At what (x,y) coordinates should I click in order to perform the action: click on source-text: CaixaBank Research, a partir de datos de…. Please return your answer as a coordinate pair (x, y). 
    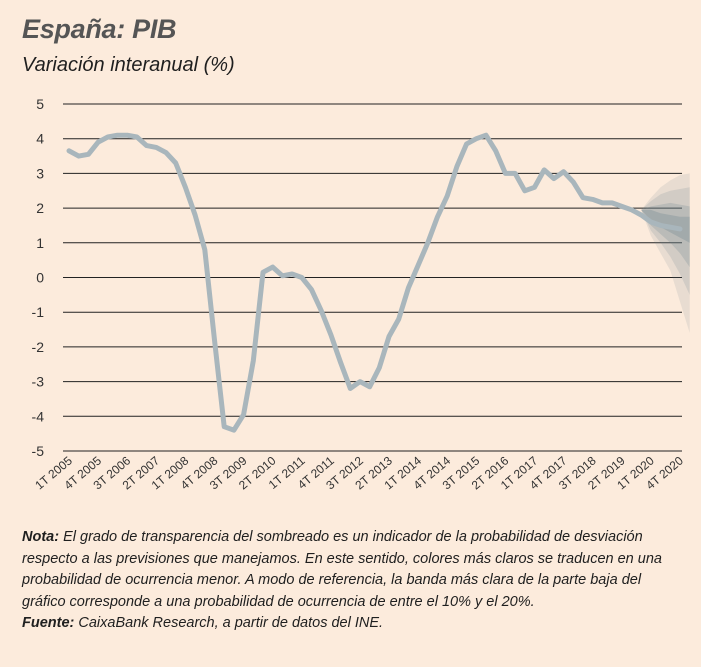
    Looking at the image, I should click on (231, 623).